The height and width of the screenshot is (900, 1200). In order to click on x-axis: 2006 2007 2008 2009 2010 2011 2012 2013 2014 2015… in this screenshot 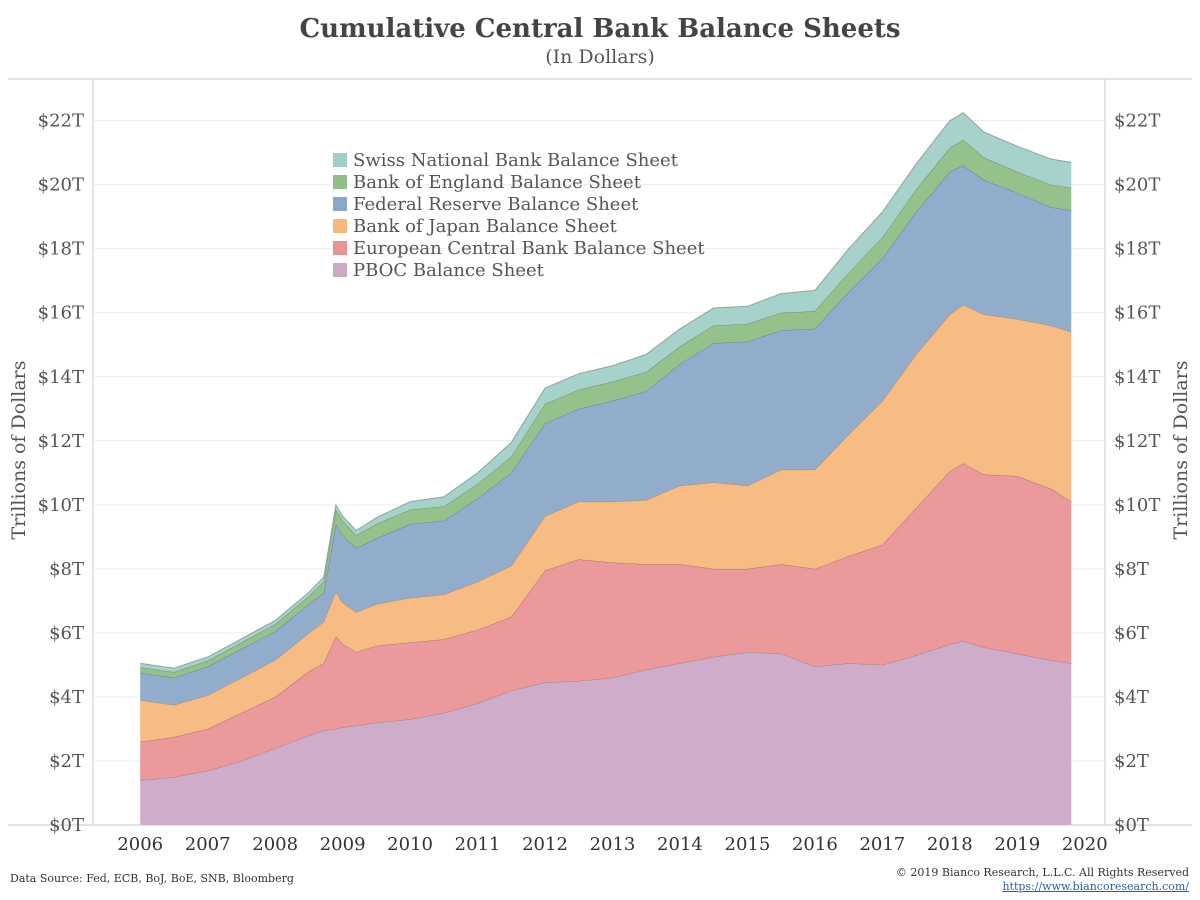, I will do `click(612, 844)`.